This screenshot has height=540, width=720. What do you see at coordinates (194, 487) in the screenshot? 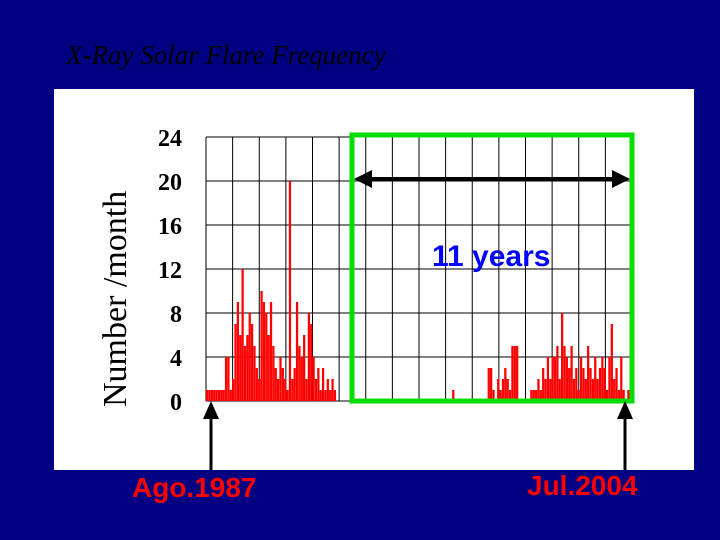
I see `start-date-label: Ago.1987` at bounding box center [194, 487].